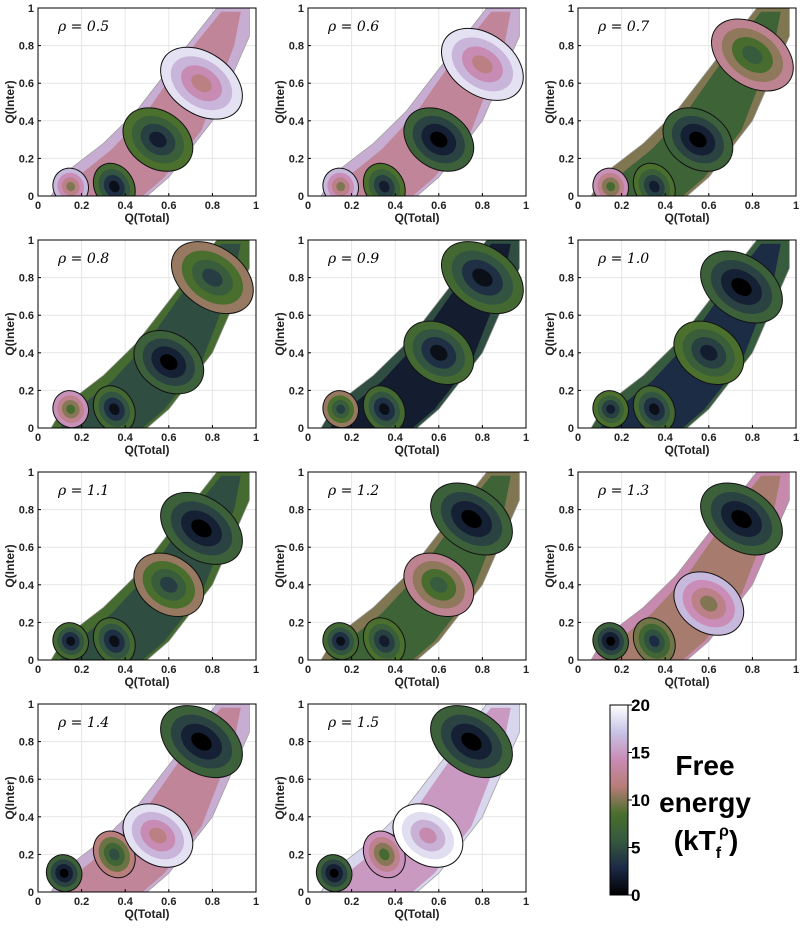 The width and height of the screenshot is (800, 932). I want to click on colorbar-label-unit: (kTfρ), so click(706, 842).